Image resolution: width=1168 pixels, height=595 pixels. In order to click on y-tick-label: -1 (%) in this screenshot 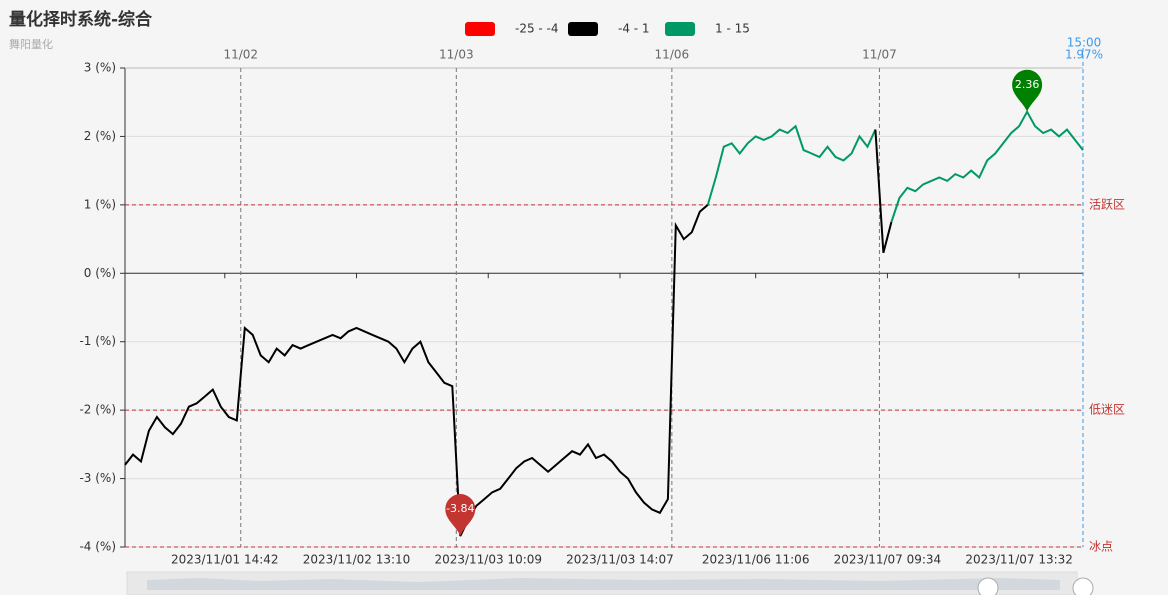, I will do `click(97, 341)`.